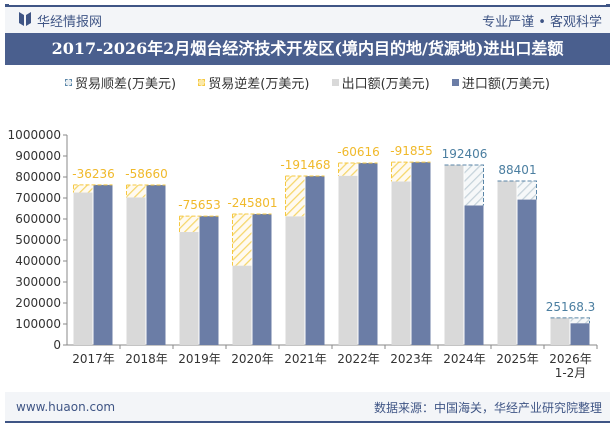  I want to click on x-tick-label: 2018年, so click(146, 359).